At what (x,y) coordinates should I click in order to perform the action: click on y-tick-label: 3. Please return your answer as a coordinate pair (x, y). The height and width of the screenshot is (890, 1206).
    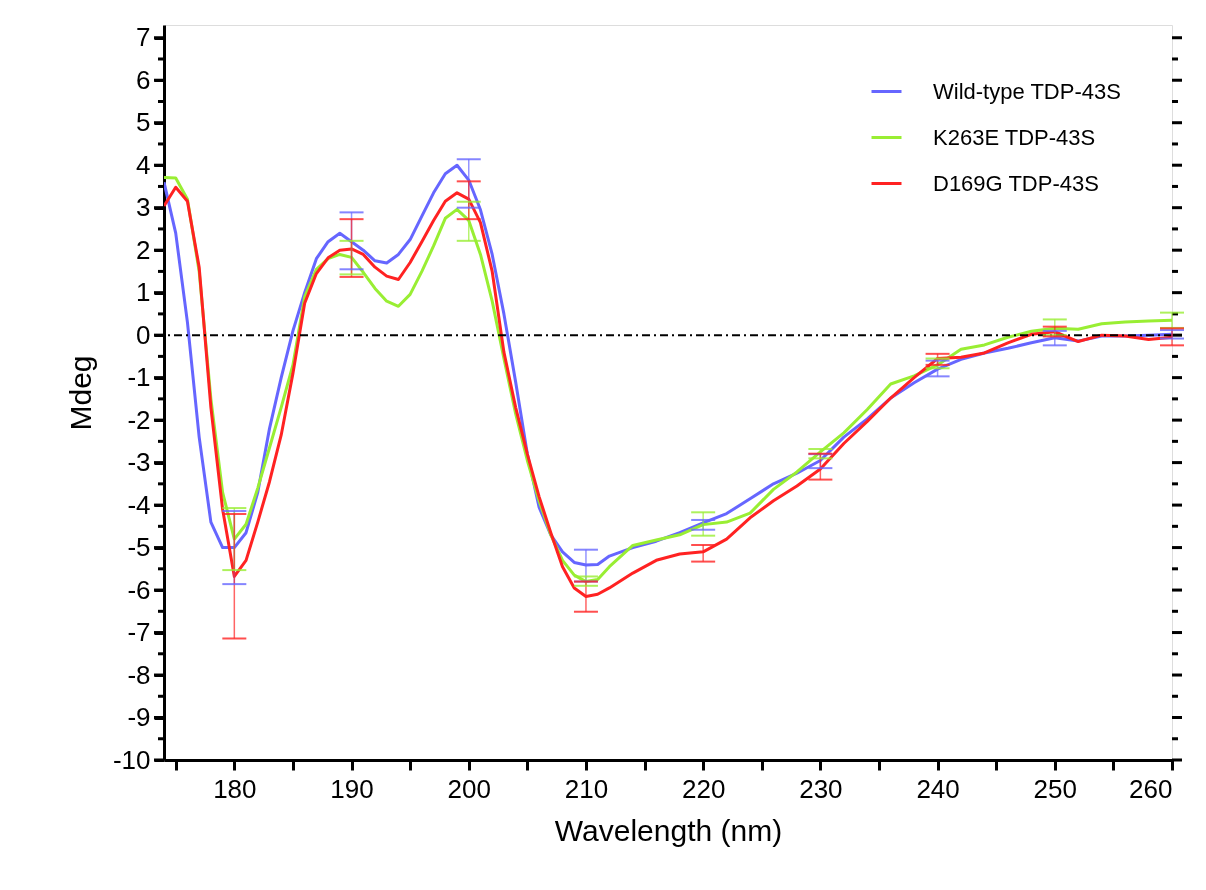
    Looking at the image, I should click on (143, 207).